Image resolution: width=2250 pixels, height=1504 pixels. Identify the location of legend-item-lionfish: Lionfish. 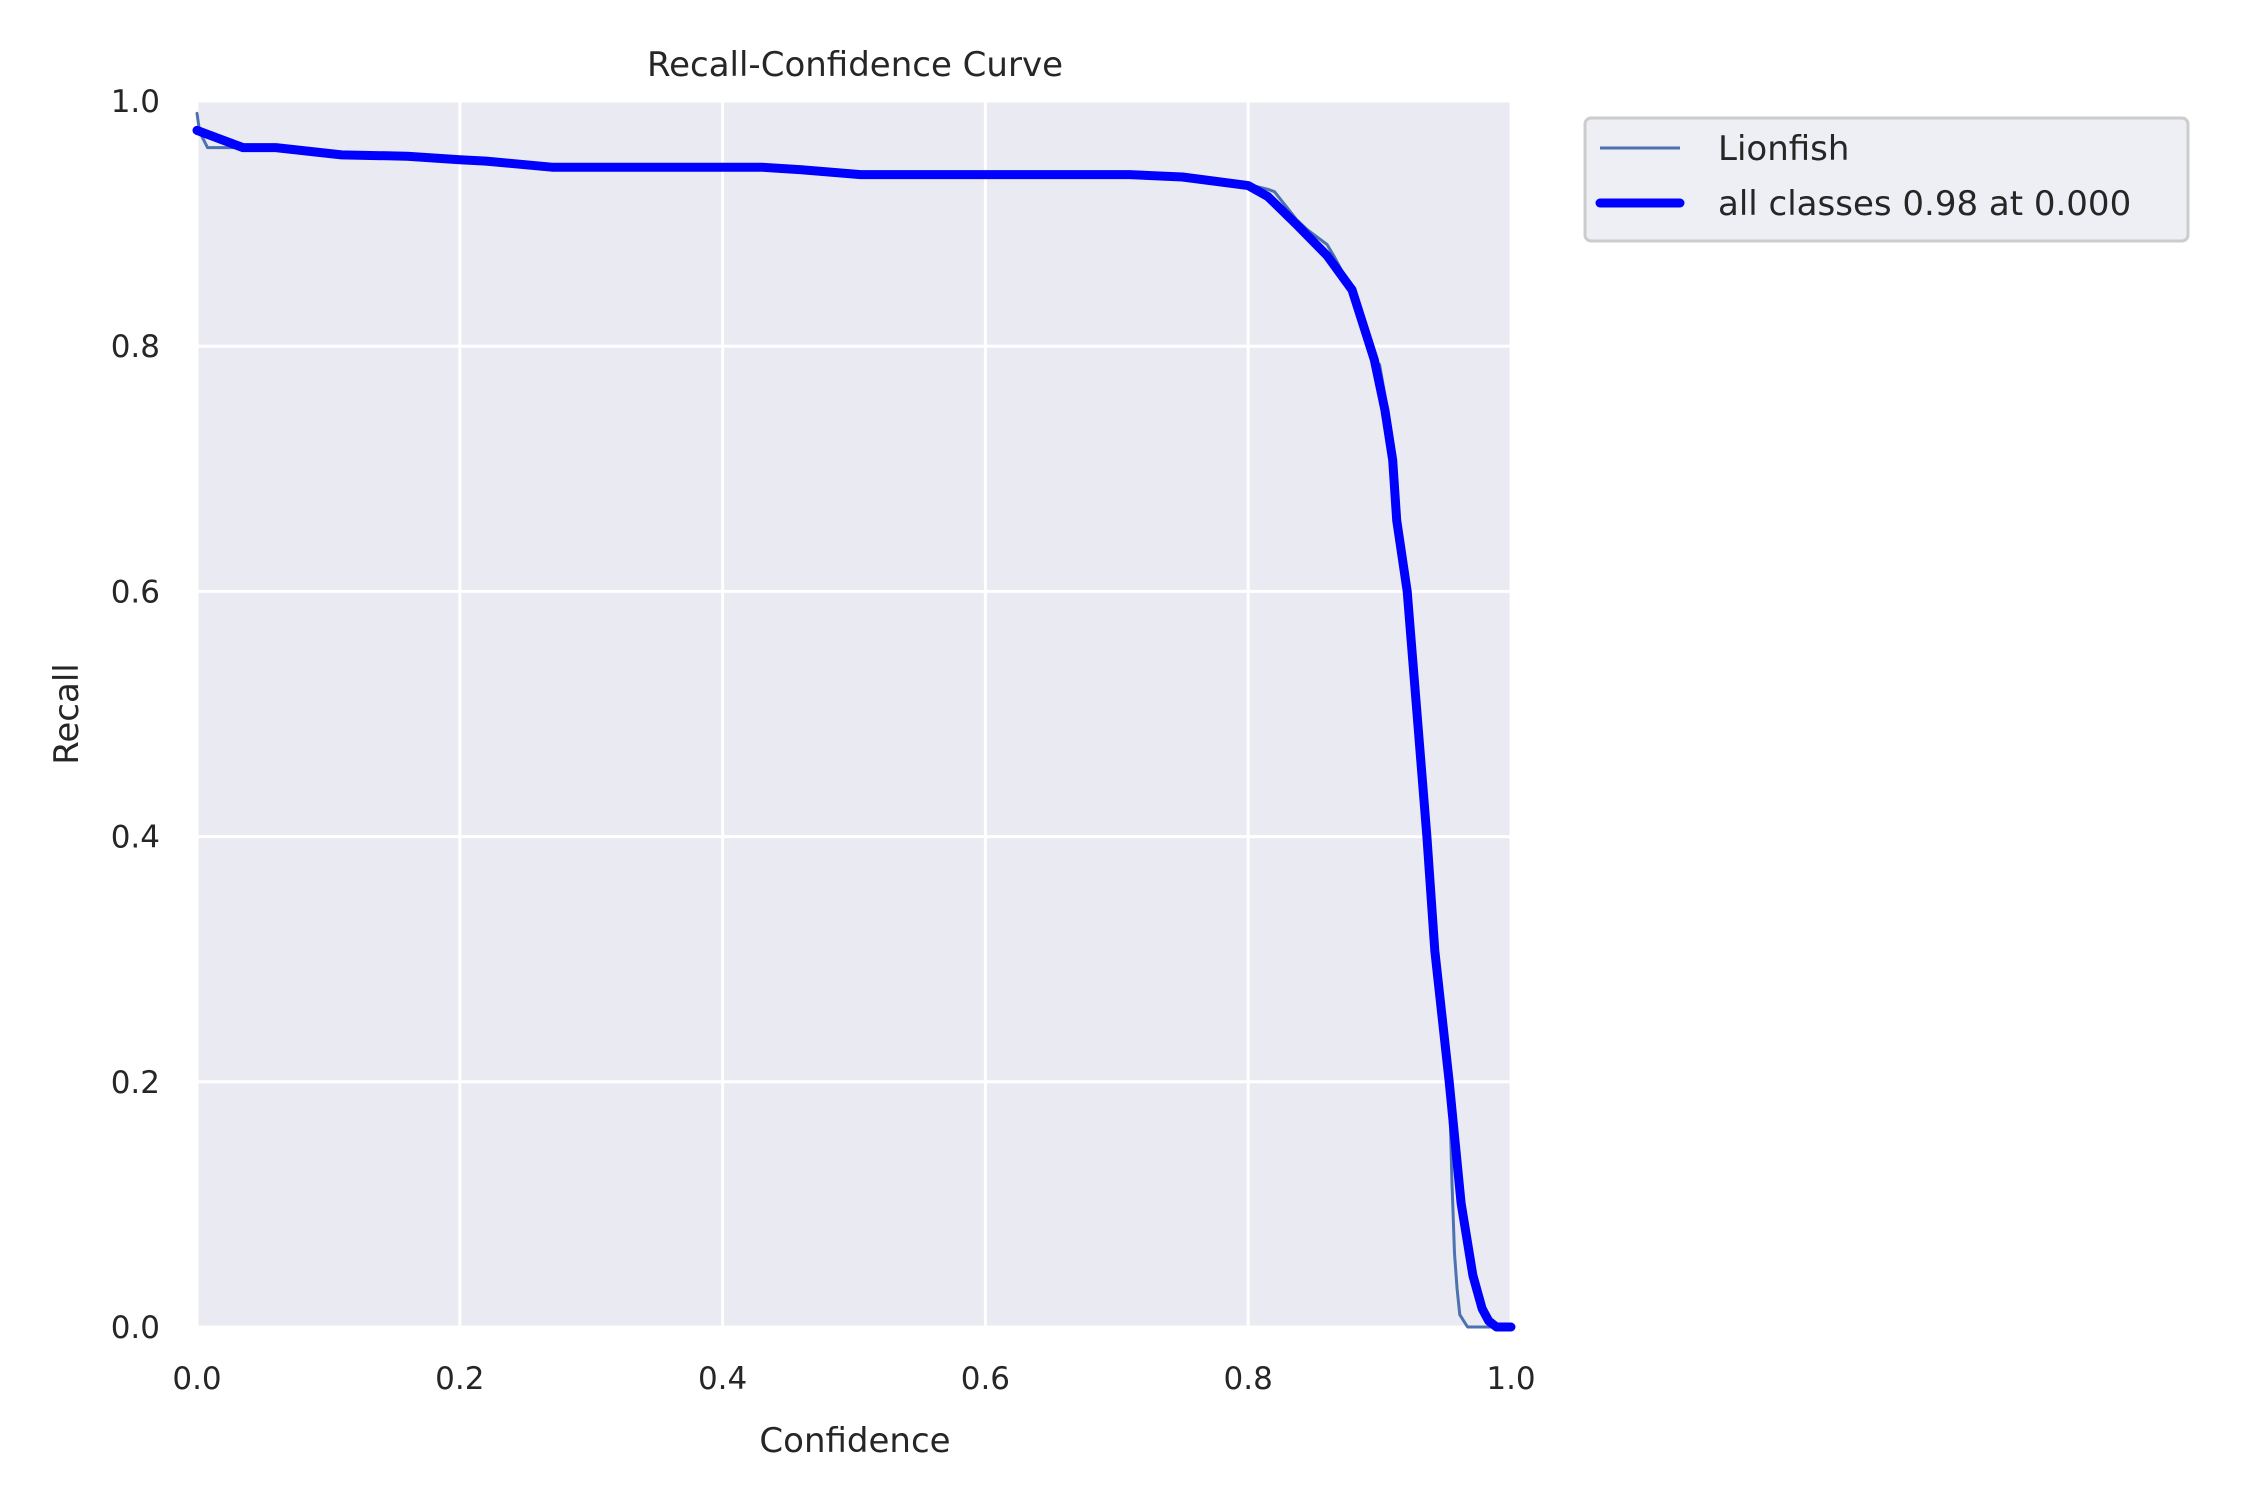
(1724, 149).